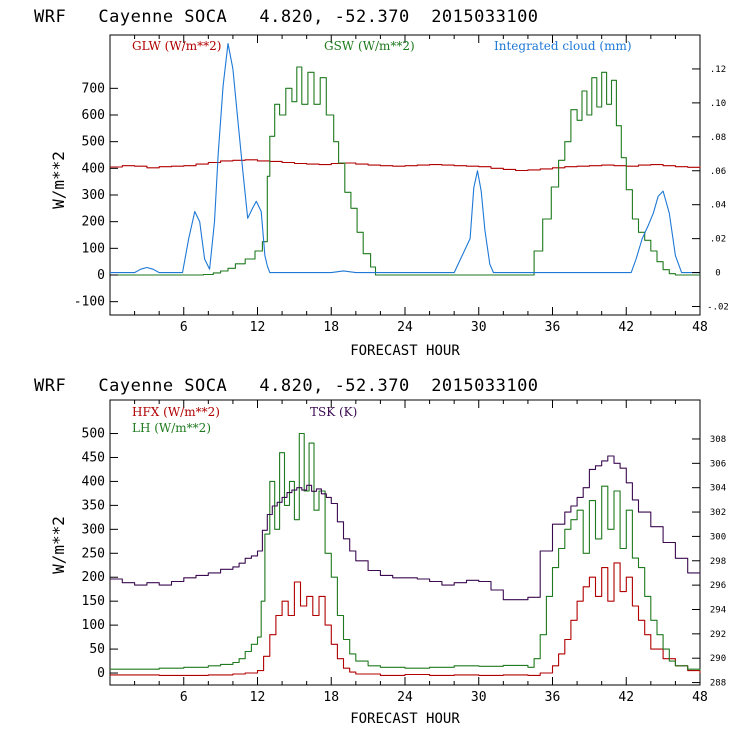 The image size is (740, 740). Describe the element at coordinates (405, 619) in the screenshot. I see `series-line-hfx` at that location.